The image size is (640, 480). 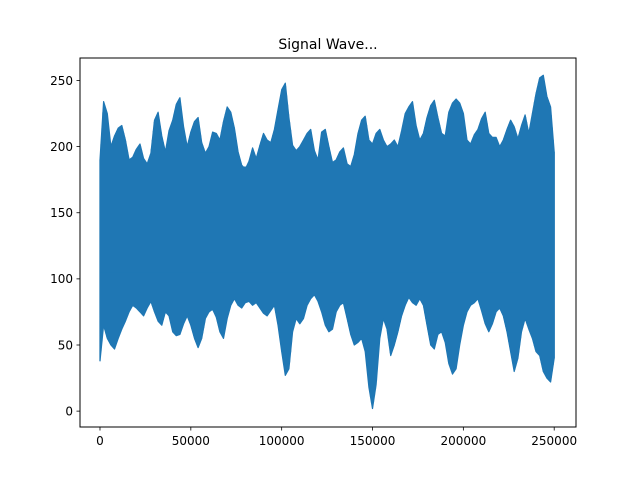 What do you see at coordinates (61, 147) in the screenshot?
I see `y-tick-label: 200` at bounding box center [61, 147].